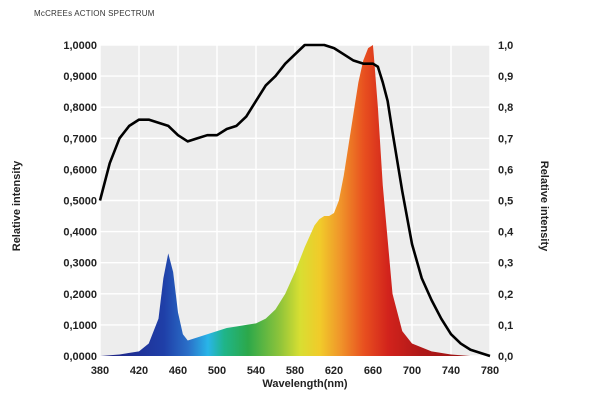 This screenshot has height=405, width=600. Describe the element at coordinates (373, 371) in the screenshot. I see `x-tick-label: 660` at that location.